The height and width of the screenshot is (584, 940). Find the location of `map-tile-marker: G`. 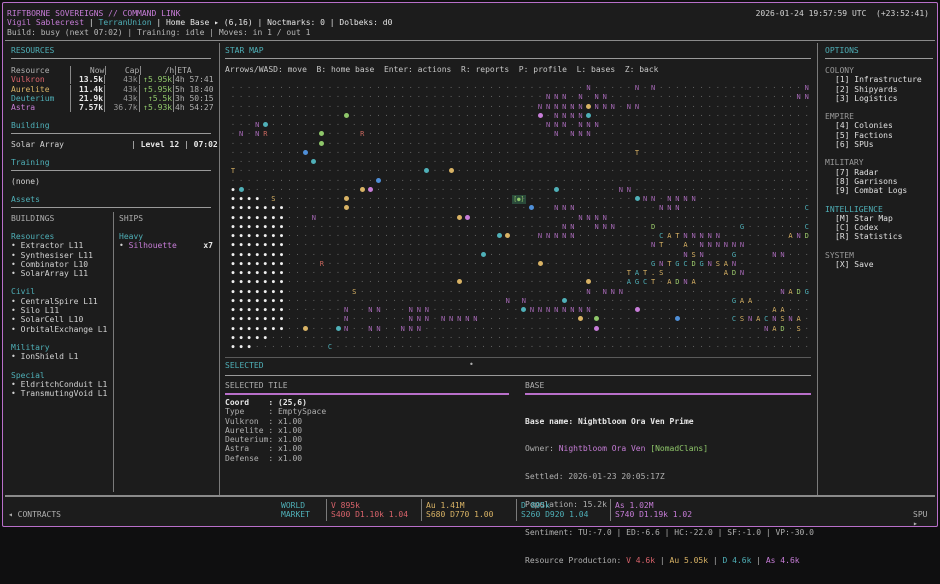

map-tile-marker: G is located at coordinates (734, 300).